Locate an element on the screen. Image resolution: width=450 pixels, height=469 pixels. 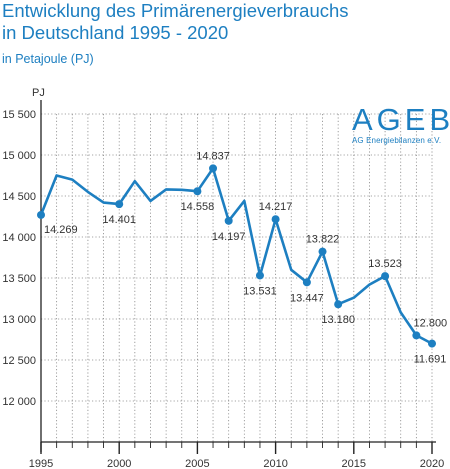
data-label-2014: 13.180 is located at coordinates (338, 320).